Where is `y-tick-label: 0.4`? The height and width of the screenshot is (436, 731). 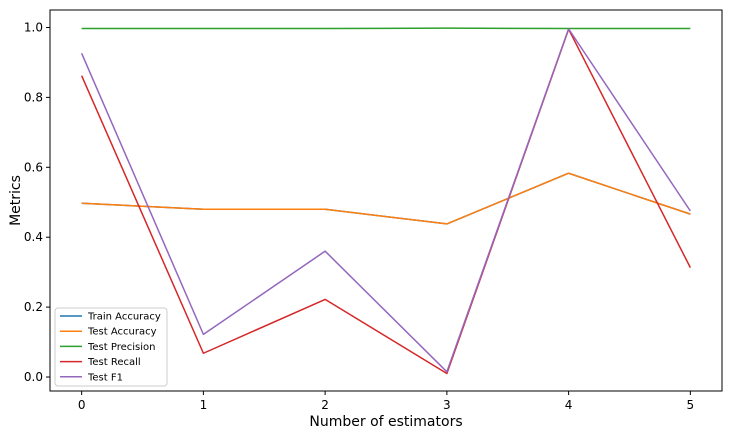
y-tick-label: 0.4 is located at coordinates (33, 237).